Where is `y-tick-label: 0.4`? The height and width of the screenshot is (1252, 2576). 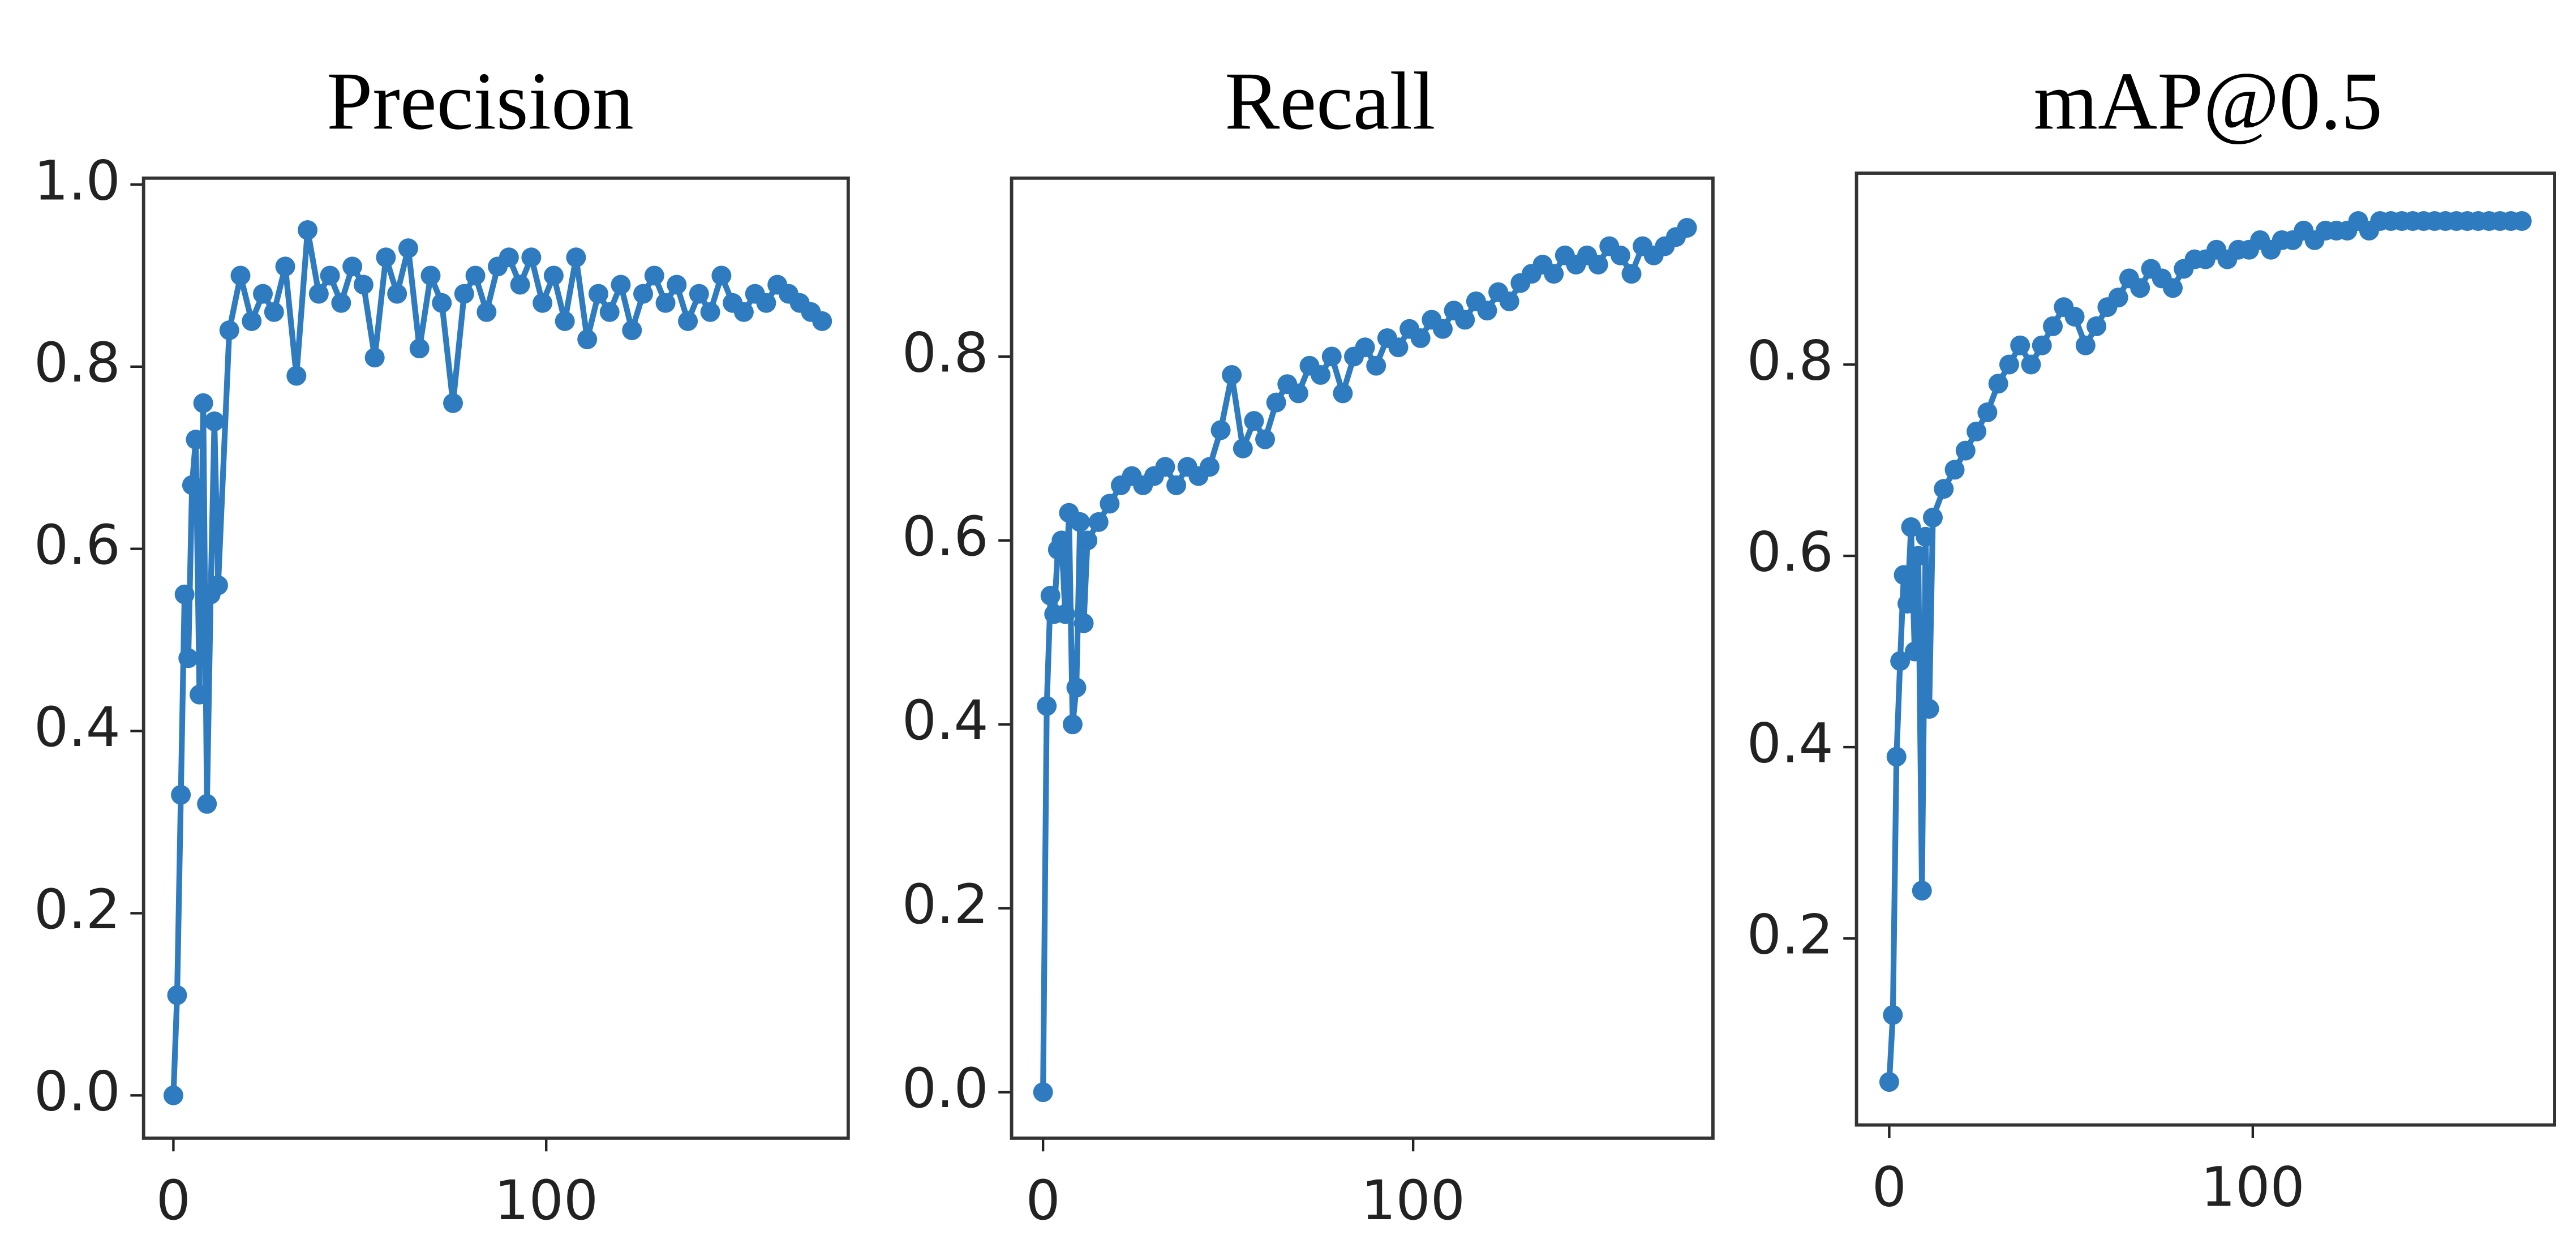
y-tick-label: 0.4 is located at coordinates (946, 720).